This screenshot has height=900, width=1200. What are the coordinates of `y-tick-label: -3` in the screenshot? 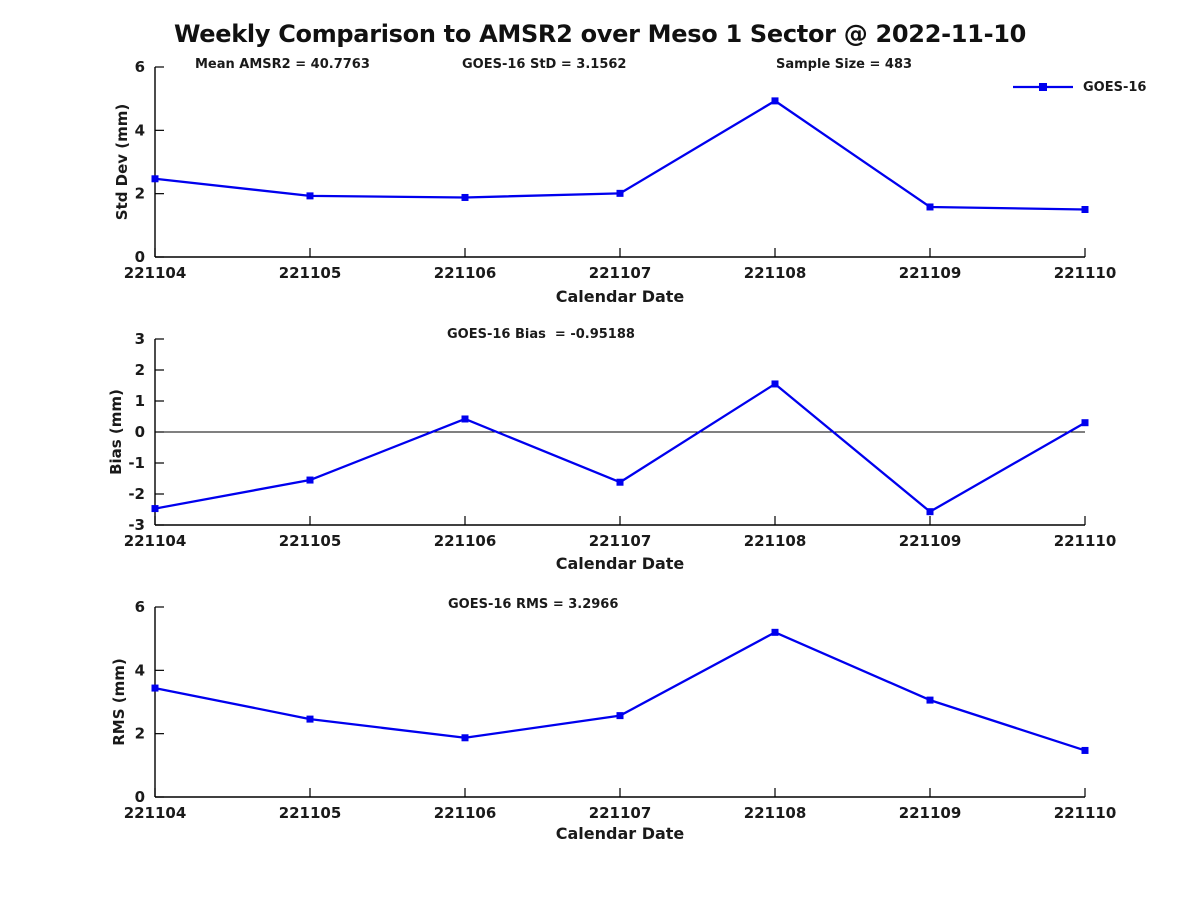 It's located at (136, 525).